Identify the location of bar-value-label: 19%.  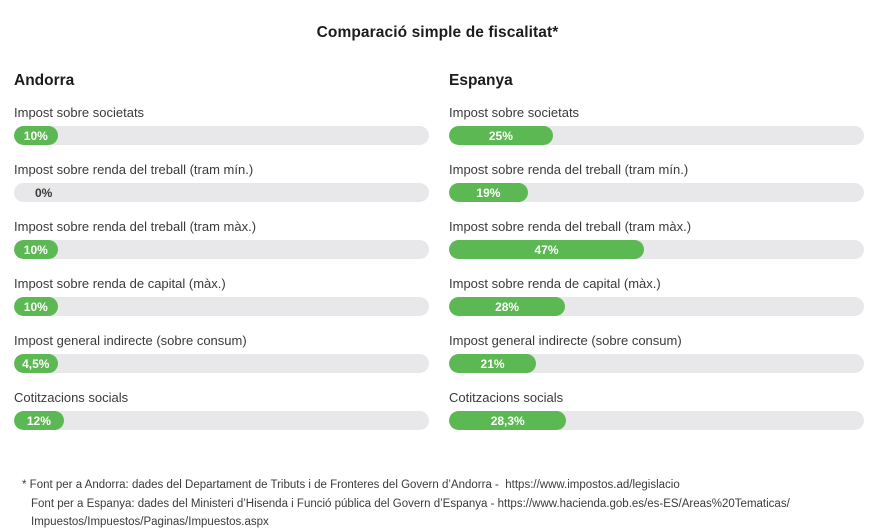
(488, 192).